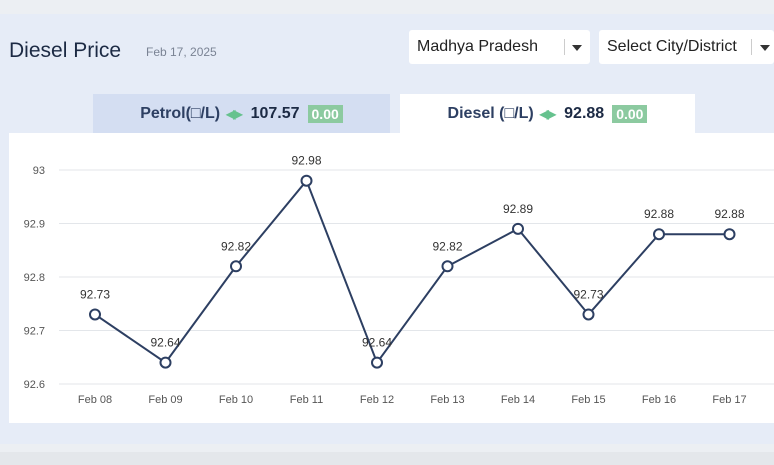  What do you see at coordinates (275, 113) in the screenshot?
I see `petrol-price: 107.57` at bounding box center [275, 113].